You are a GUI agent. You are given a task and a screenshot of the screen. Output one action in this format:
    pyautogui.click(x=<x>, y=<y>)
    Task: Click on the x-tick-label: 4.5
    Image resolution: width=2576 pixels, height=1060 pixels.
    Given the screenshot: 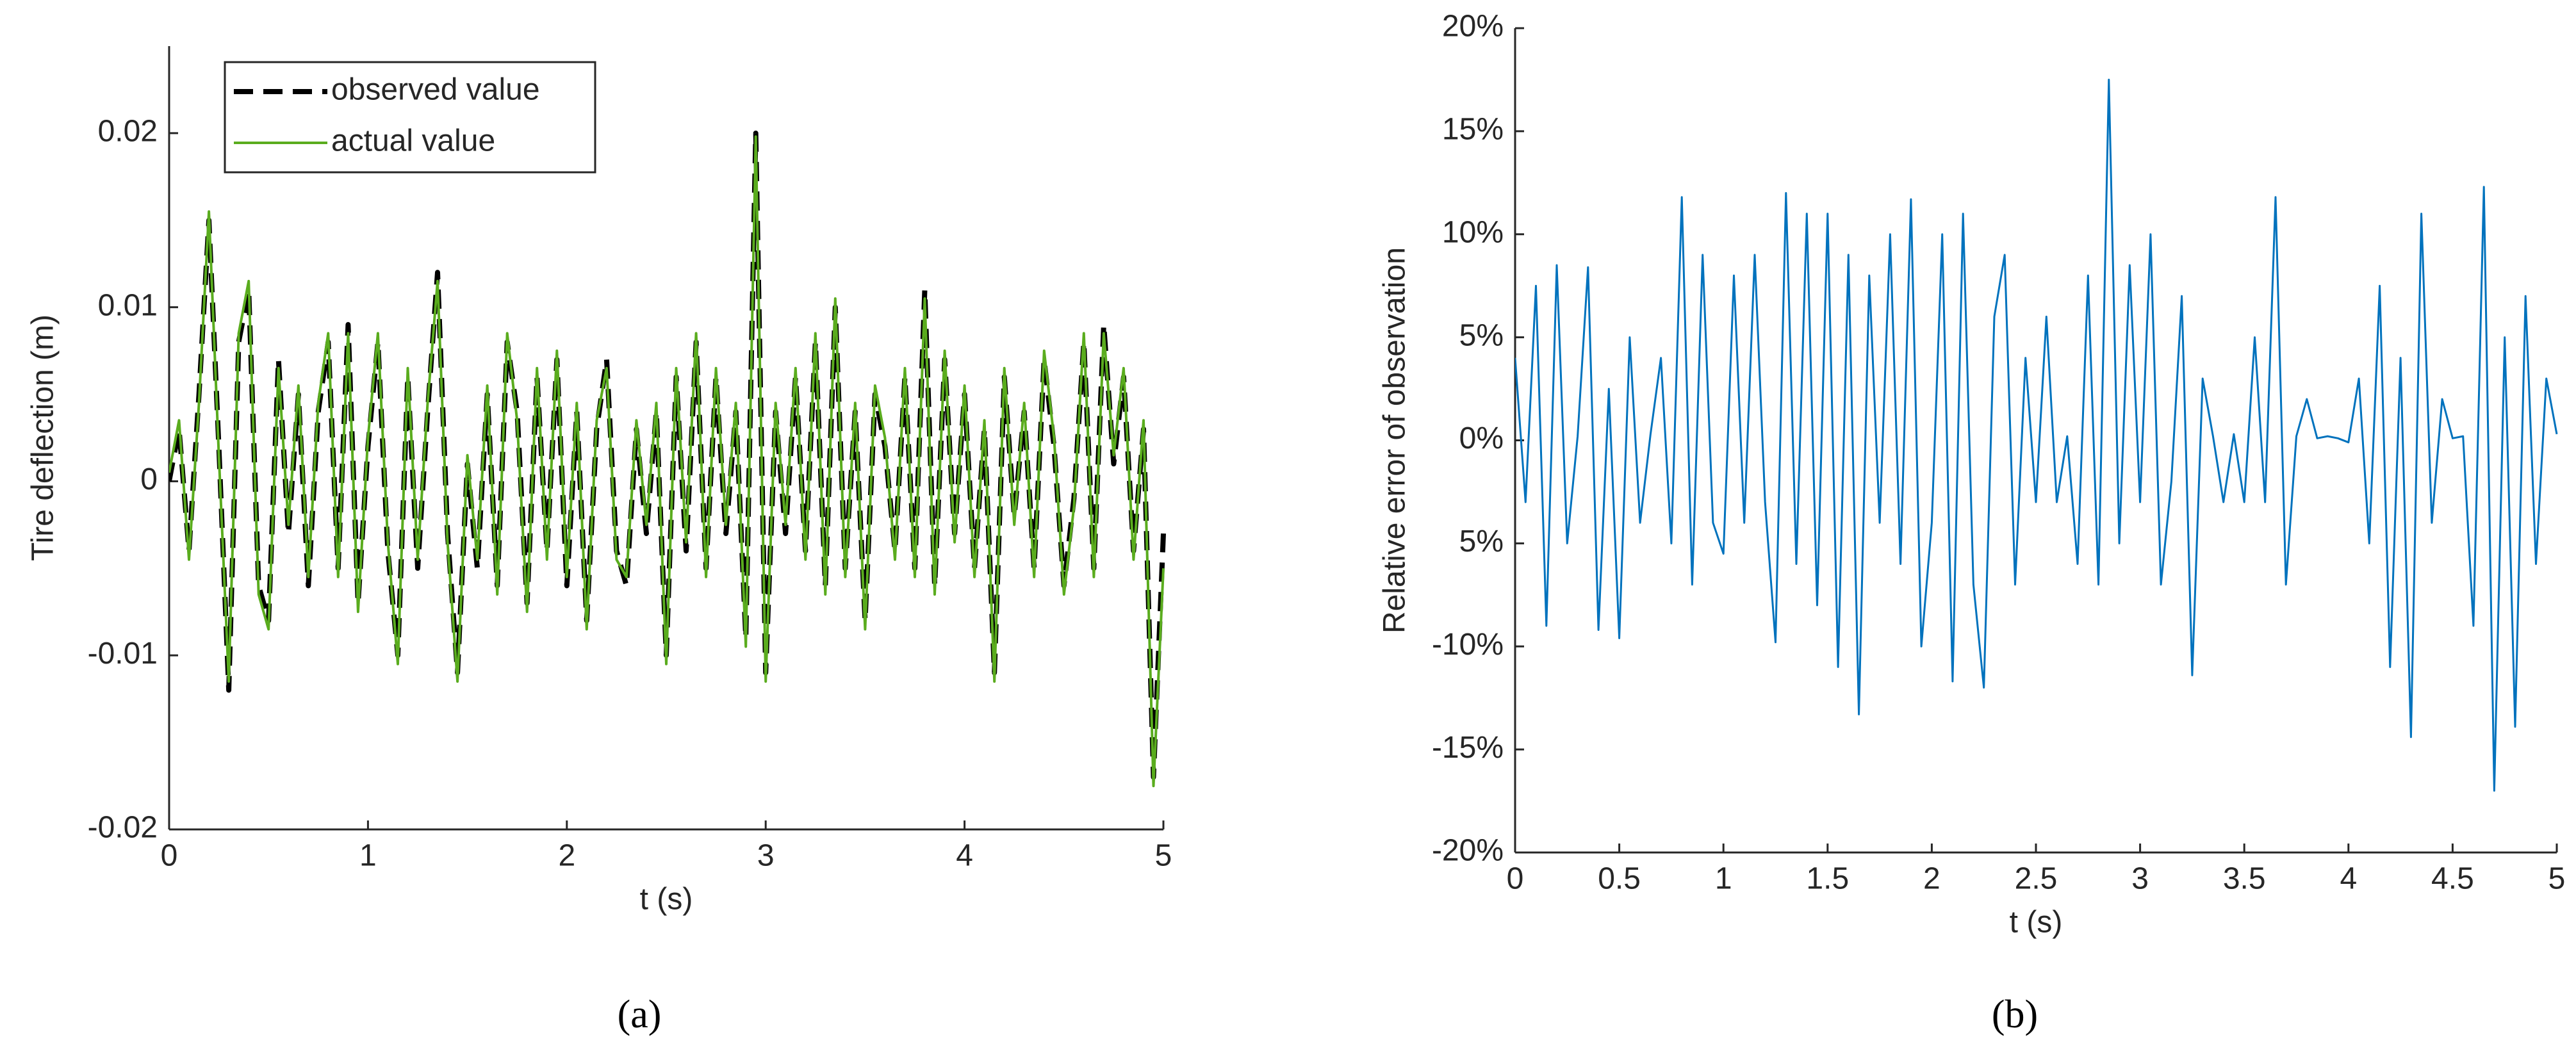 What is the action you would take?
    pyautogui.click(x=2452, y=879)
    